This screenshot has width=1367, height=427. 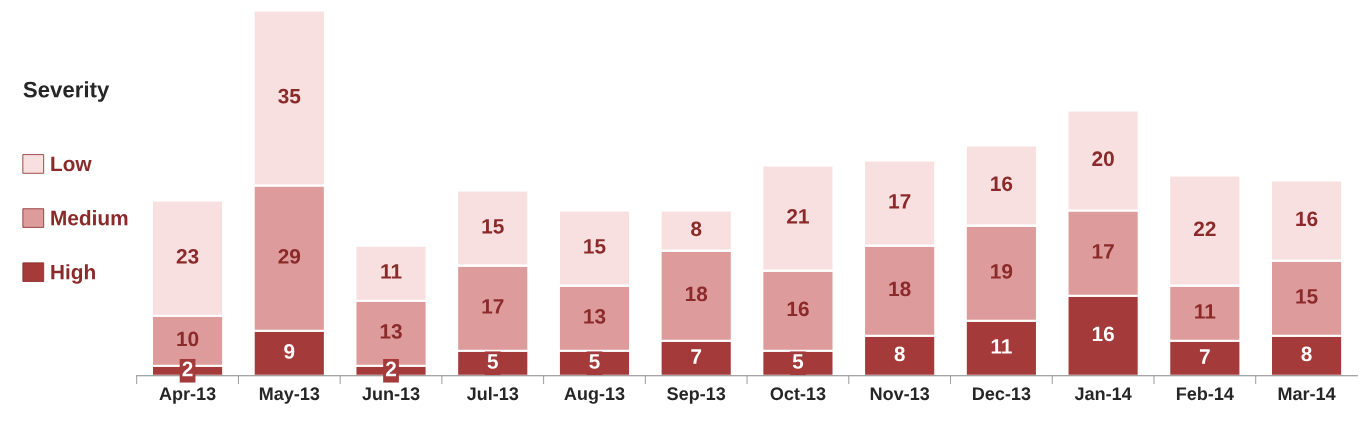 What do you see at coordinates (798, 216) in the screenshot?
I see `data-label: 21` at bounding box center [798, 216].